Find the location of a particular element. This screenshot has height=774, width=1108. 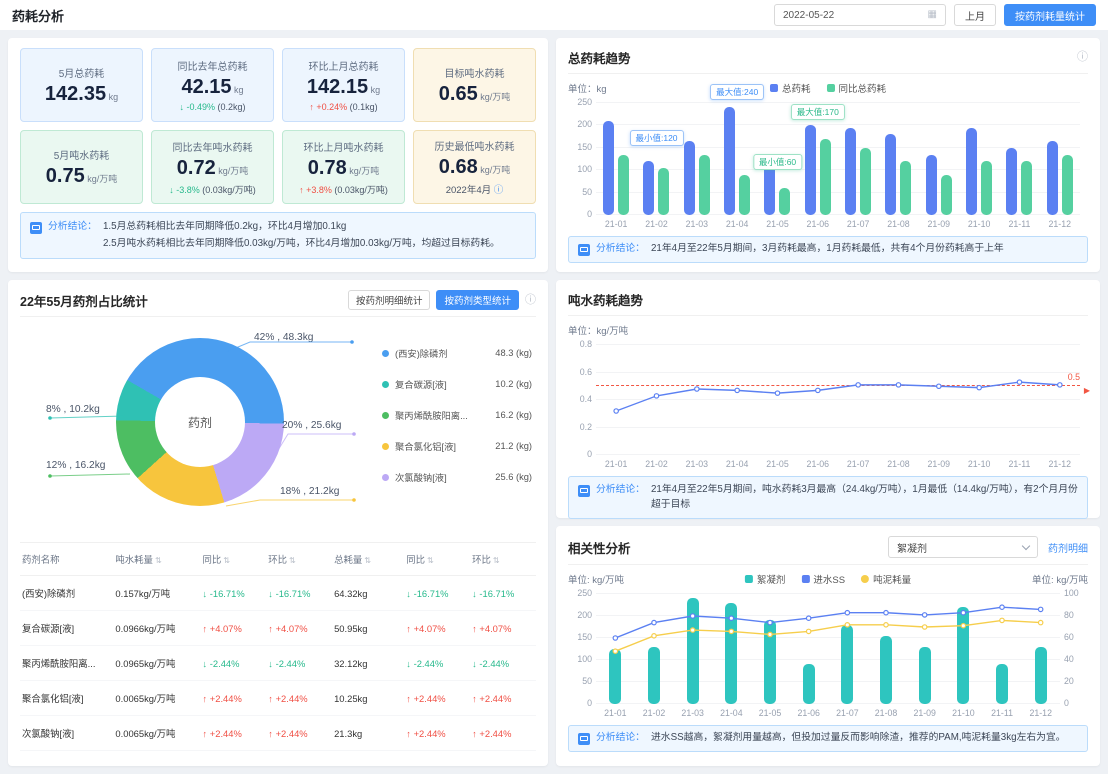

column-header: 总耗量 ⇅ is located at coordinates (368, 559).